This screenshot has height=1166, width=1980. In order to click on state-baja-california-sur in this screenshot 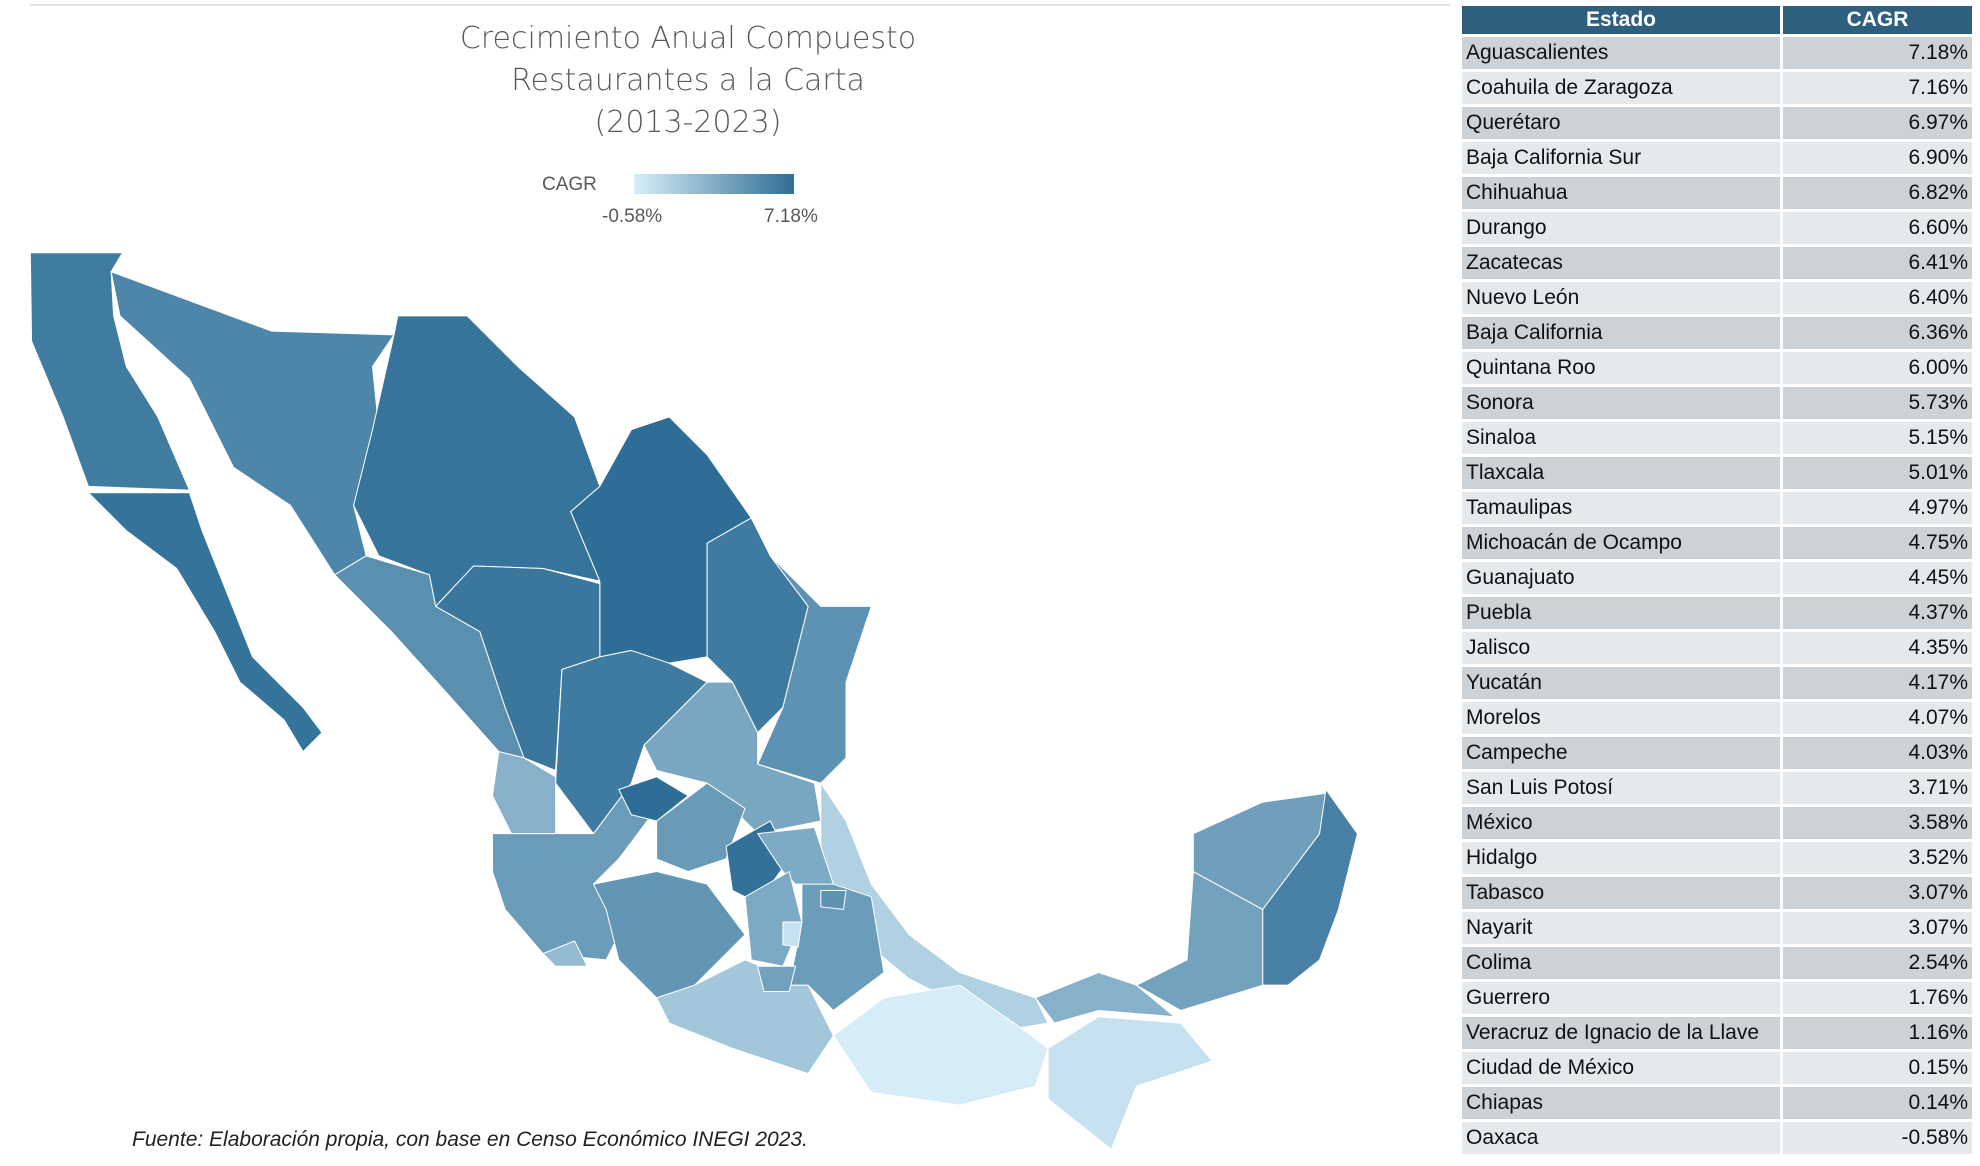, I will do `click(205, 622)`.